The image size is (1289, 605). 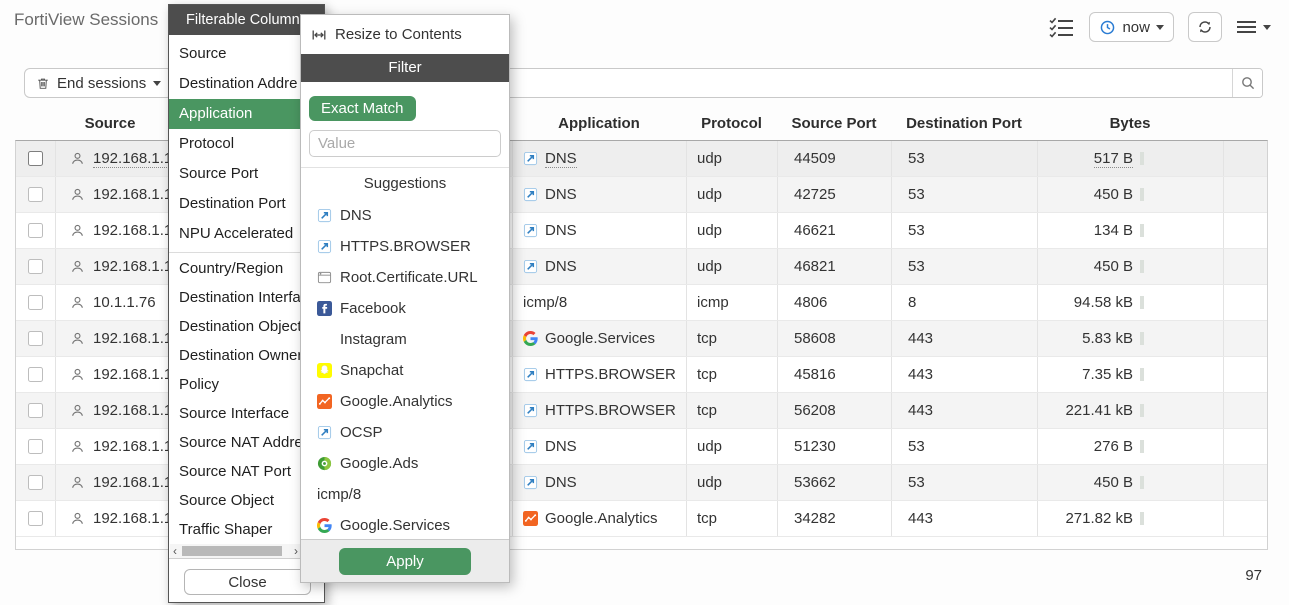 I want to click on filterable-column-item: Destination Port, so click(x=232, y=203).